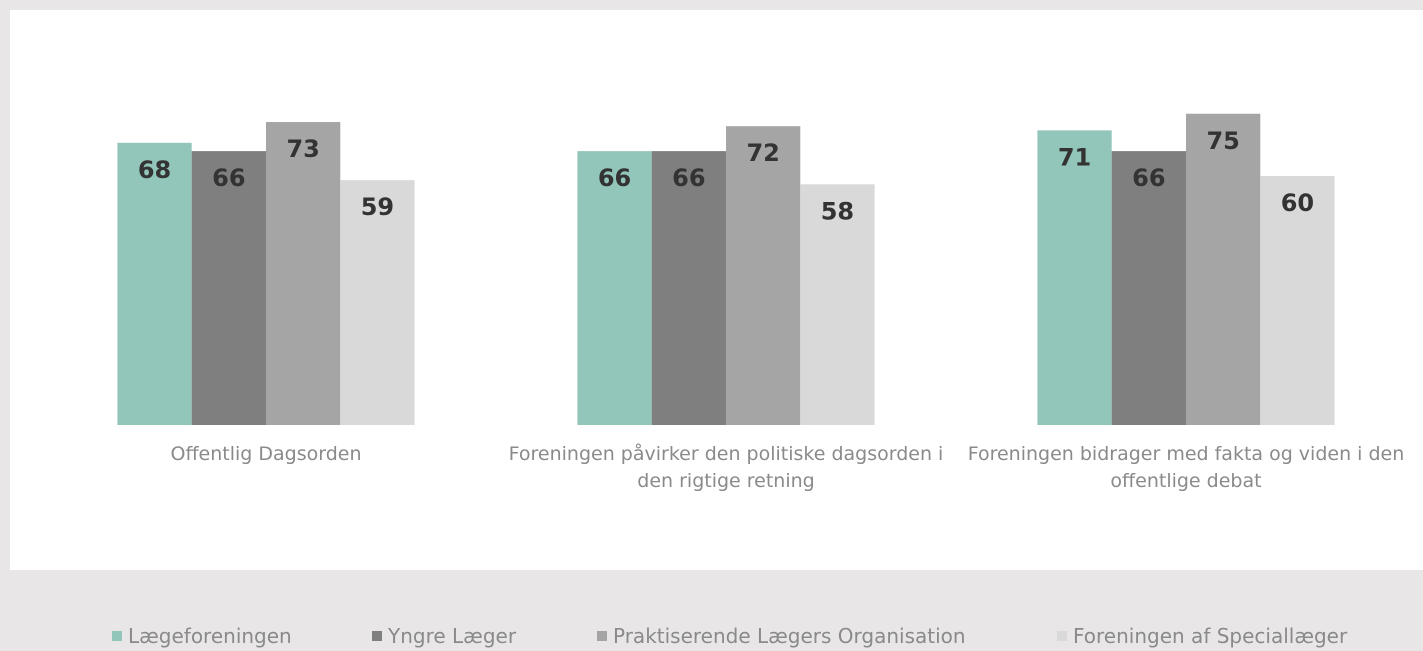  I want to click on legend-label: Praktiserende Lægers Organisation, so click(789, 636).